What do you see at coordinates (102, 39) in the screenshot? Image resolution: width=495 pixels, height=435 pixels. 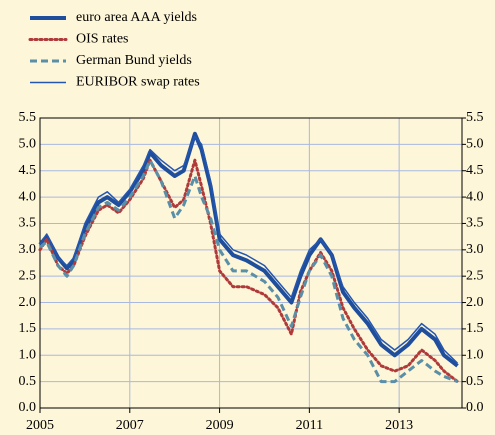 I see `legend-label: OIS rates` at bounding box center [102, 39].